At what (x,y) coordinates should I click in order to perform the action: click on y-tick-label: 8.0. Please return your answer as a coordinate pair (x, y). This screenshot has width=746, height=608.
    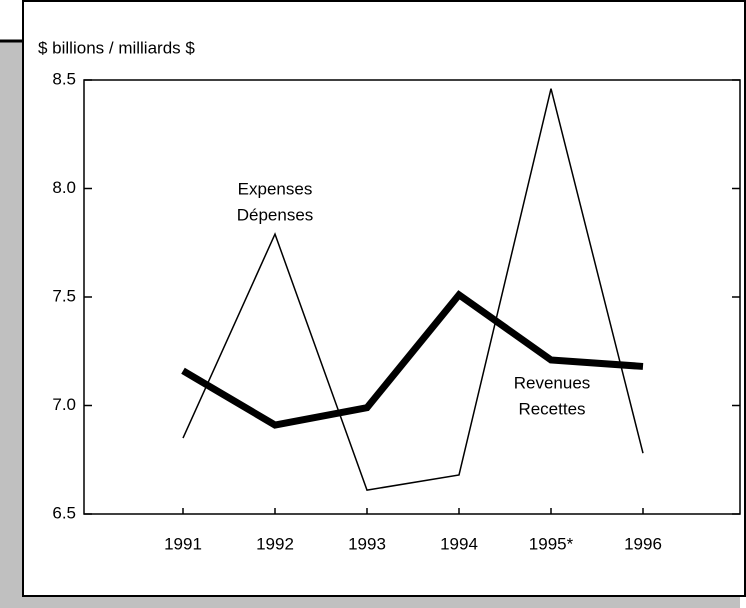
    Looking at the image, I should click on (64, 187).